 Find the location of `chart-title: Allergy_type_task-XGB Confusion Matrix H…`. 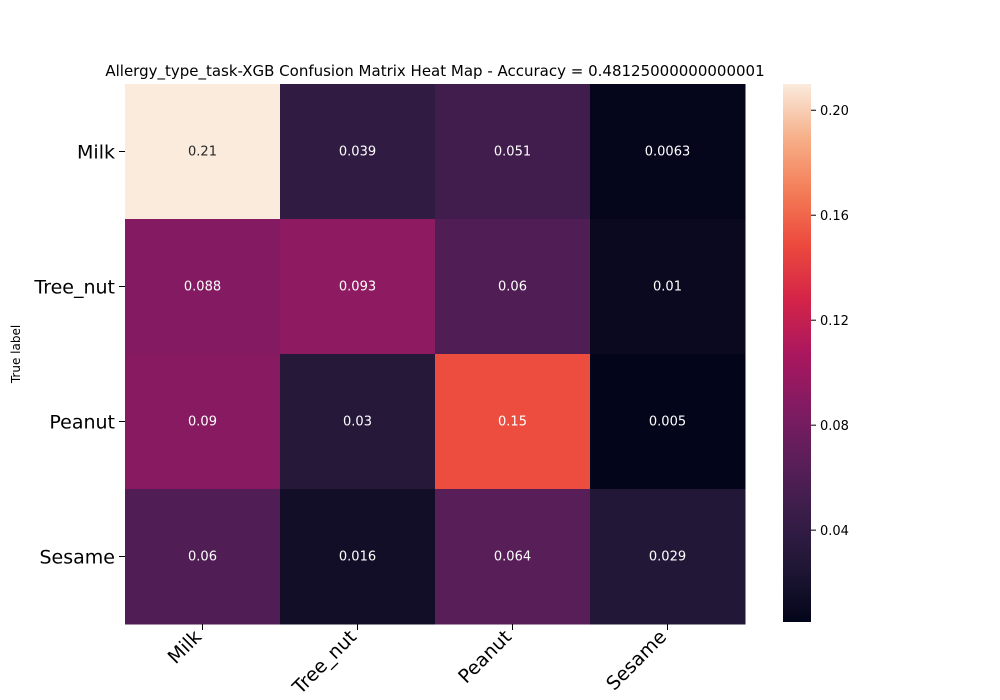

chart-title: Allergy_type_task-XGB Confusion Matrix H… is located at coordinates (434, 71).